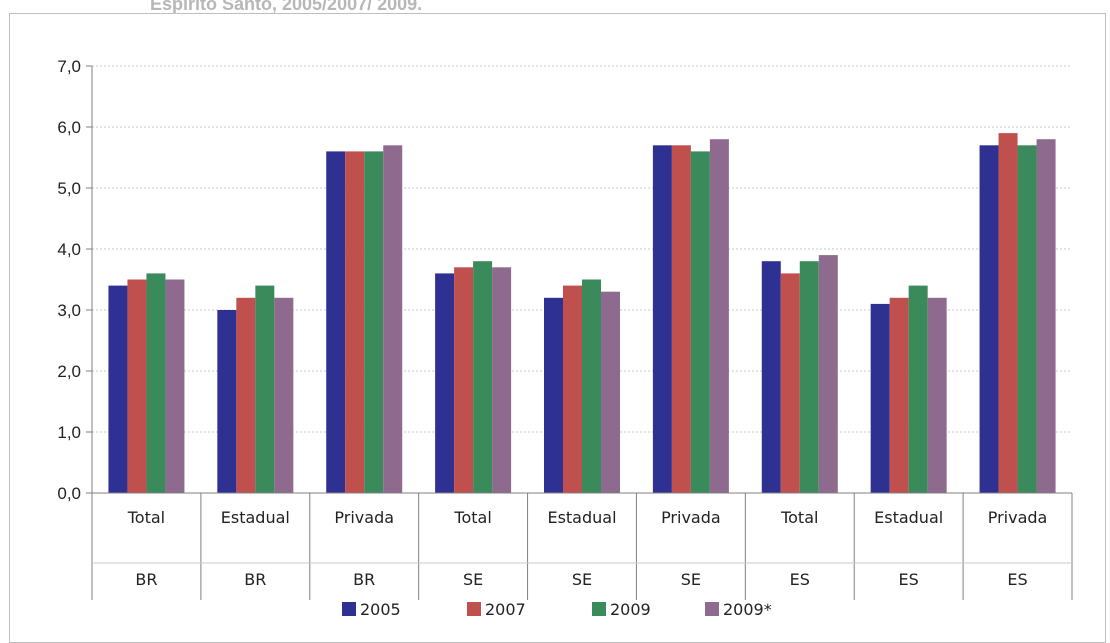 The height and width of the screenshot is (643, 1110). I want to click on y-tick-label: 5,0, so click(69, 188).